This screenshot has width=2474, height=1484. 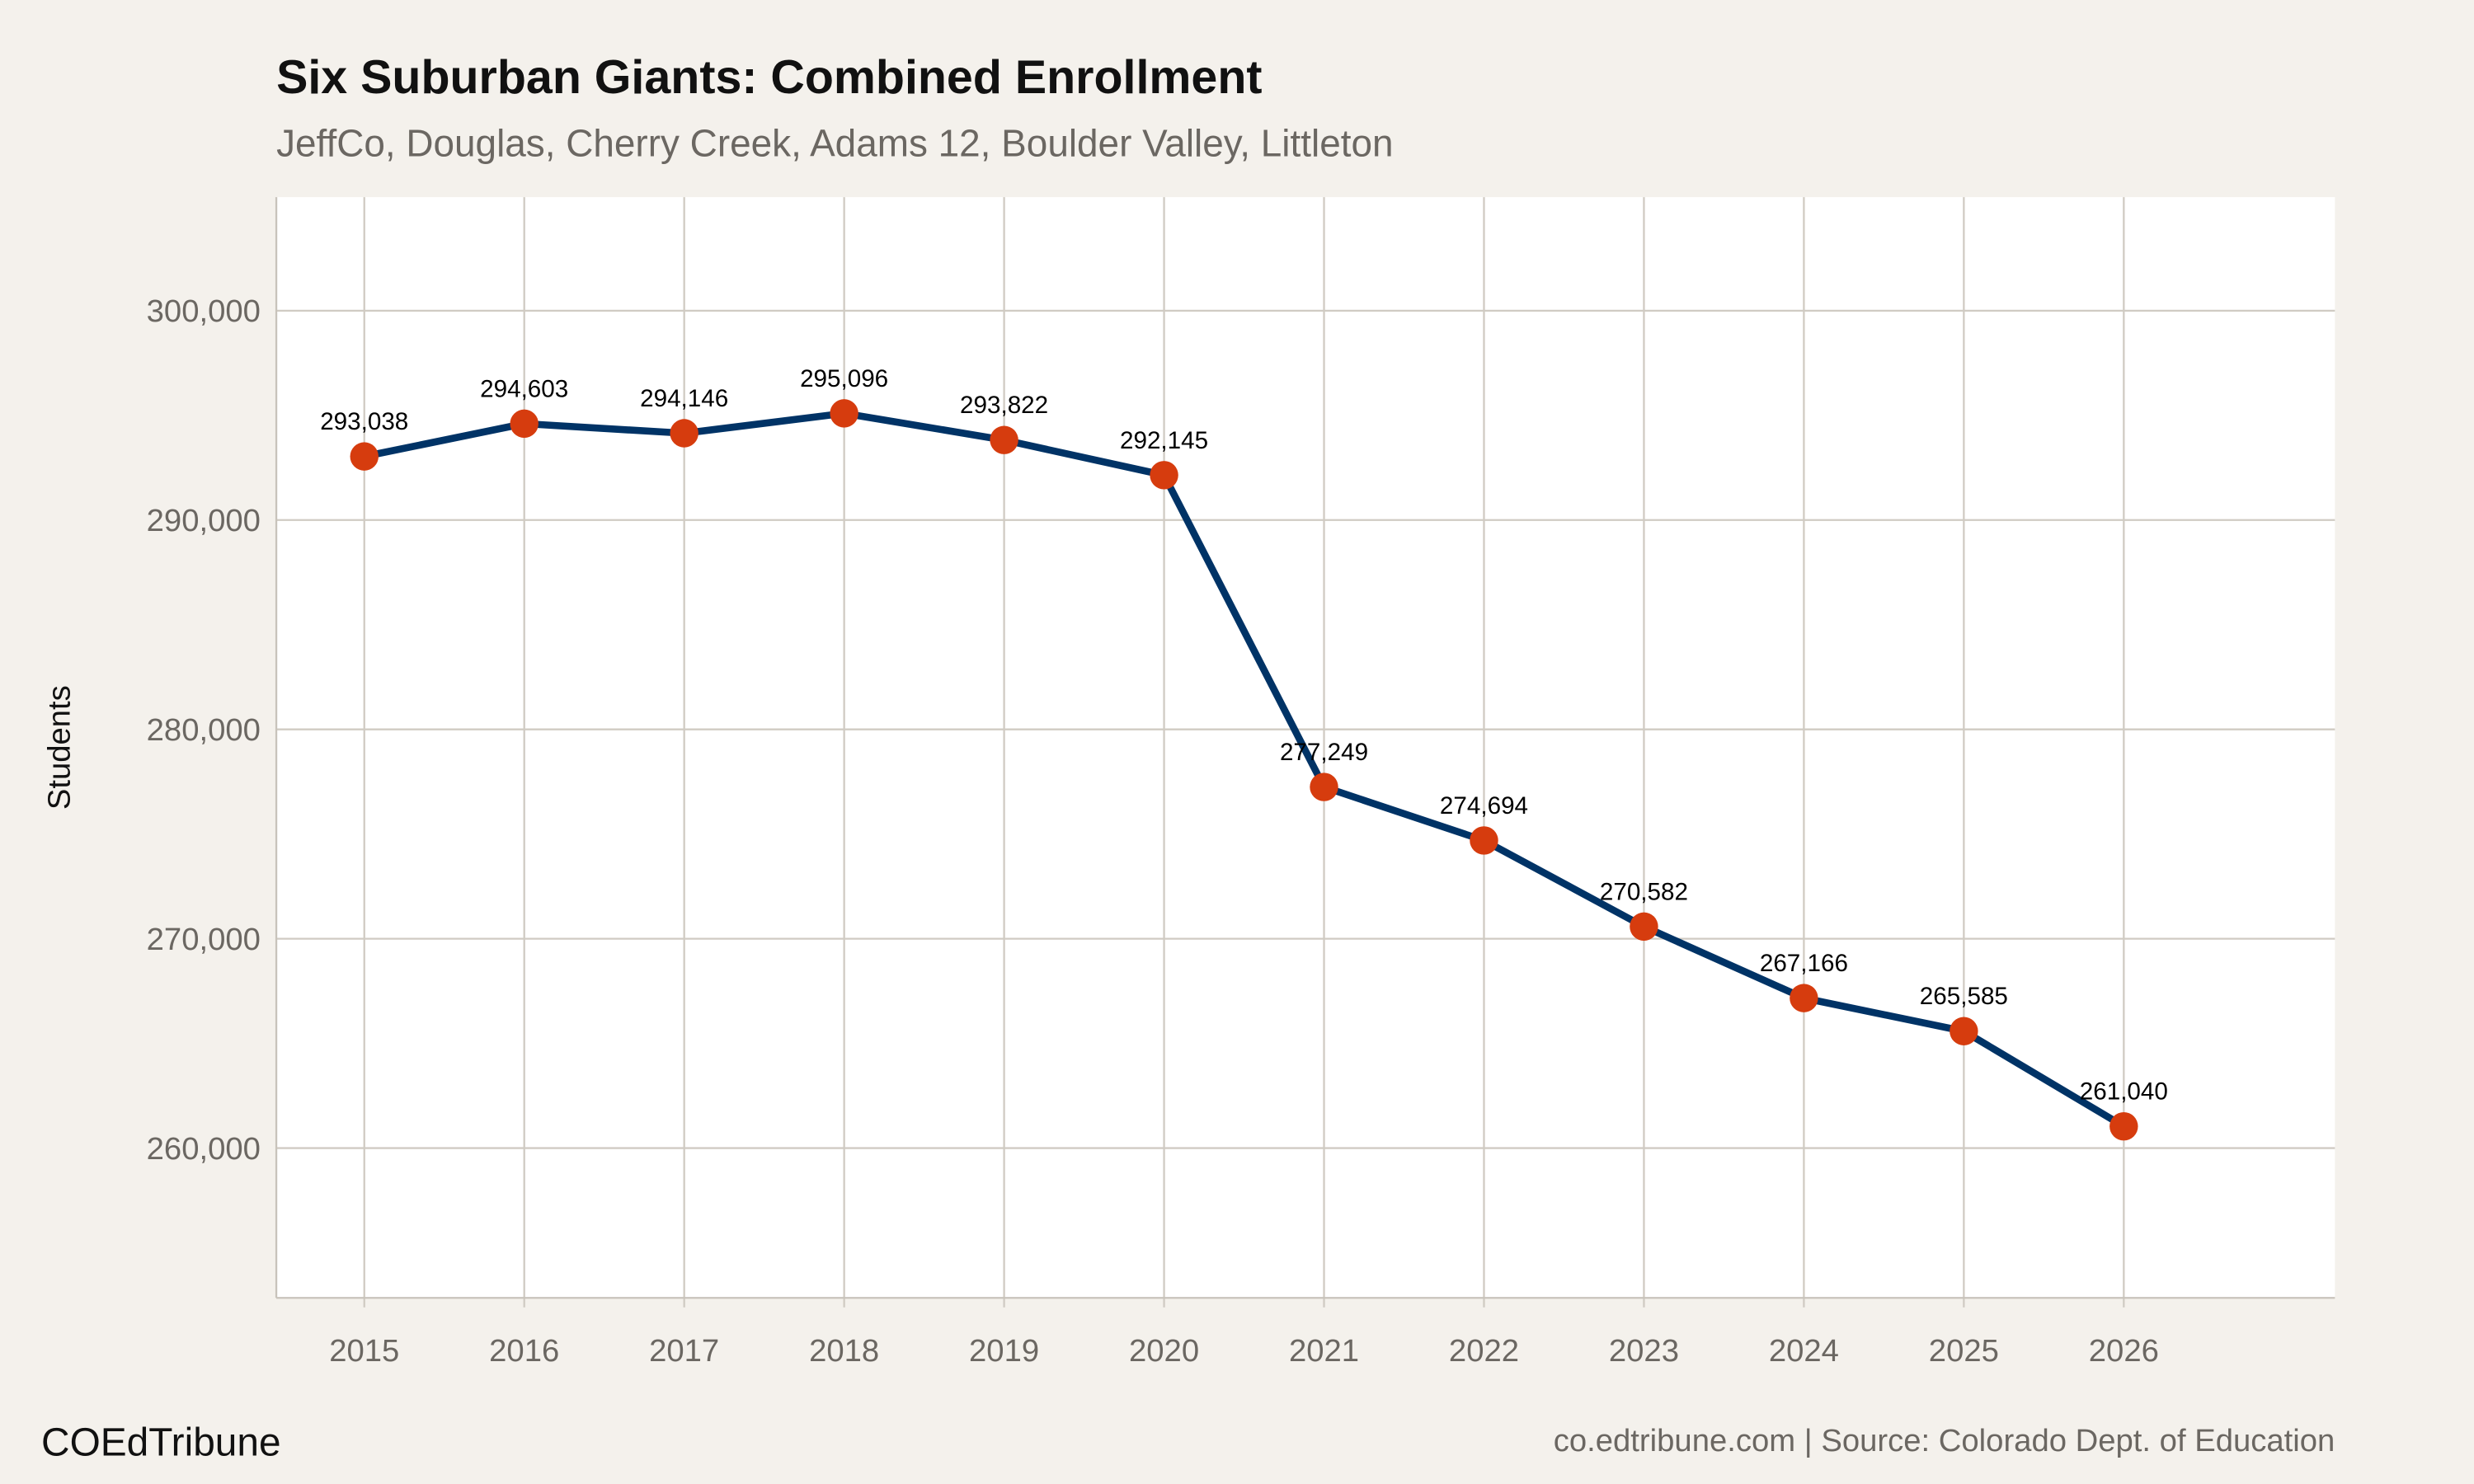 What do you see at coordinates (1164, 440) in the screenshot?
I see `data-label: 292,145` at bounding box center [1164, 440].